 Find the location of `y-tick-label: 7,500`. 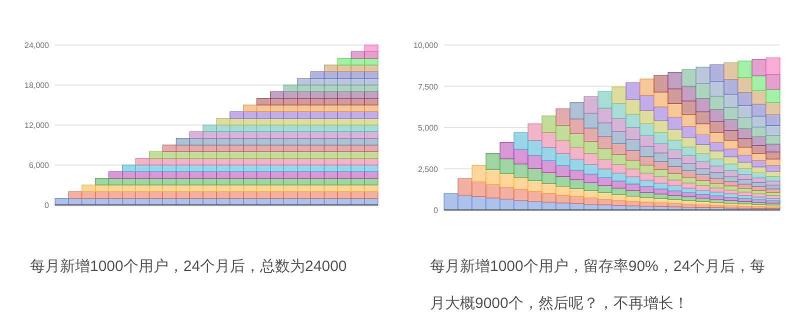

y-tick-label: 7,500 is located at coordinates (428, 87).